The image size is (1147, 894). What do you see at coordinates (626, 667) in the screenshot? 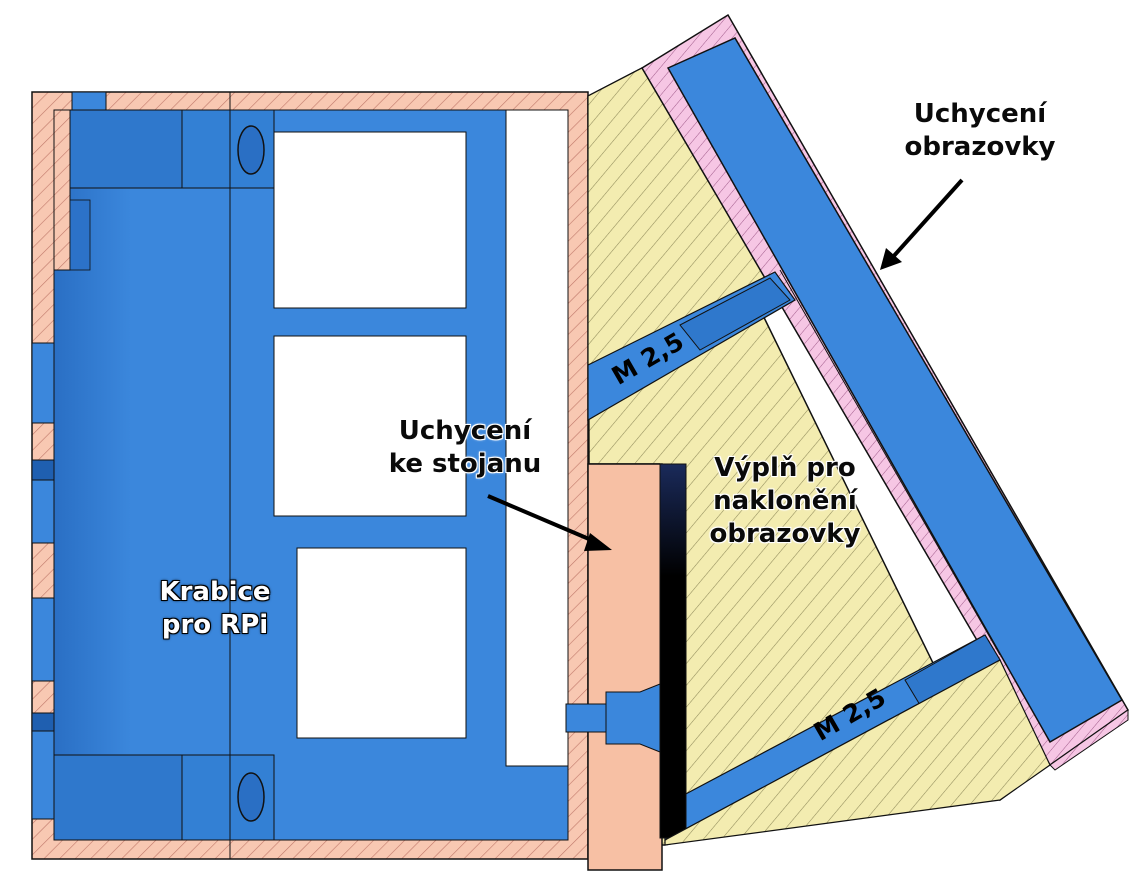
I see `stand-mount` at bounding box center [626, 667].